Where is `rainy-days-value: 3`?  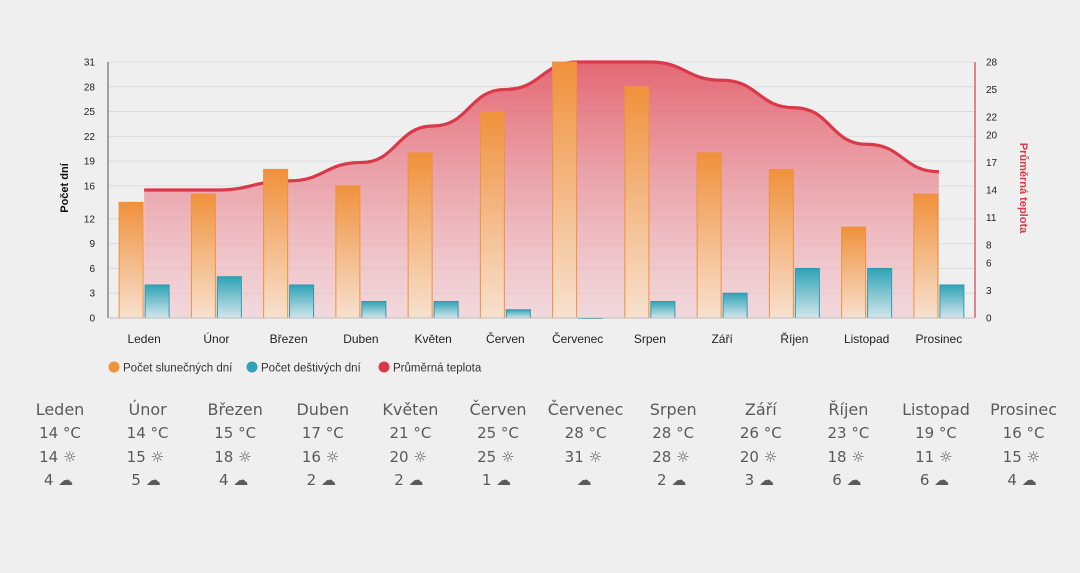 rainy-days-value: 3 is located at coordinates (749, 480).